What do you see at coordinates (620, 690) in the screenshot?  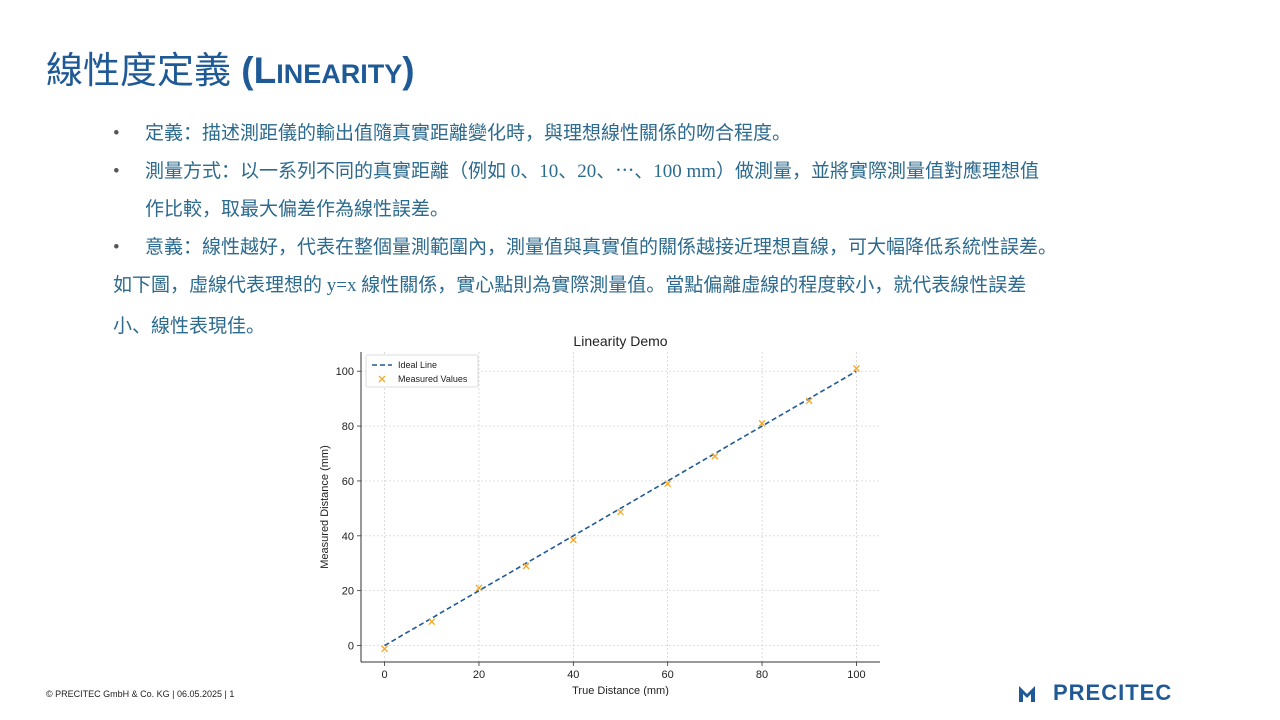 I see `x-axis-label: True Distance (mm)` at bounding box center [620, 690].